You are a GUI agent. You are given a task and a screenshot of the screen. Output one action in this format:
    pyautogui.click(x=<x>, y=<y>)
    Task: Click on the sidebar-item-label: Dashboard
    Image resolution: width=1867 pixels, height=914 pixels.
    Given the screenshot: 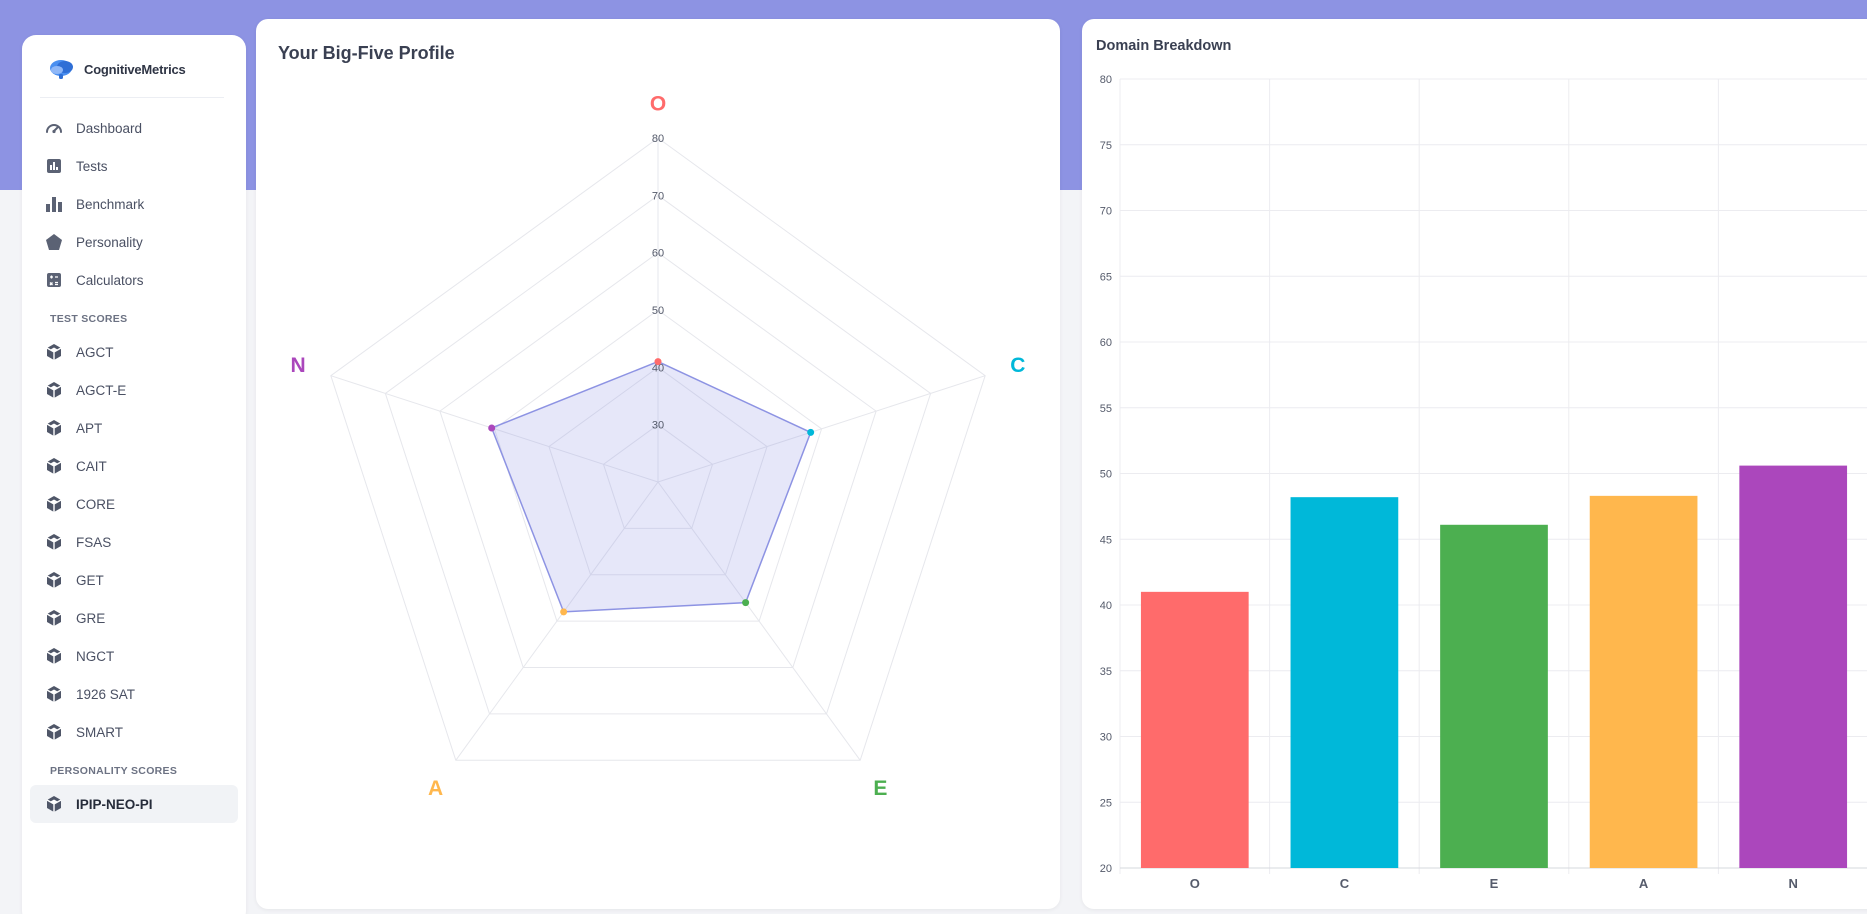 What is the action you would take?
    pyautogui.click(x=109, y=128)
    